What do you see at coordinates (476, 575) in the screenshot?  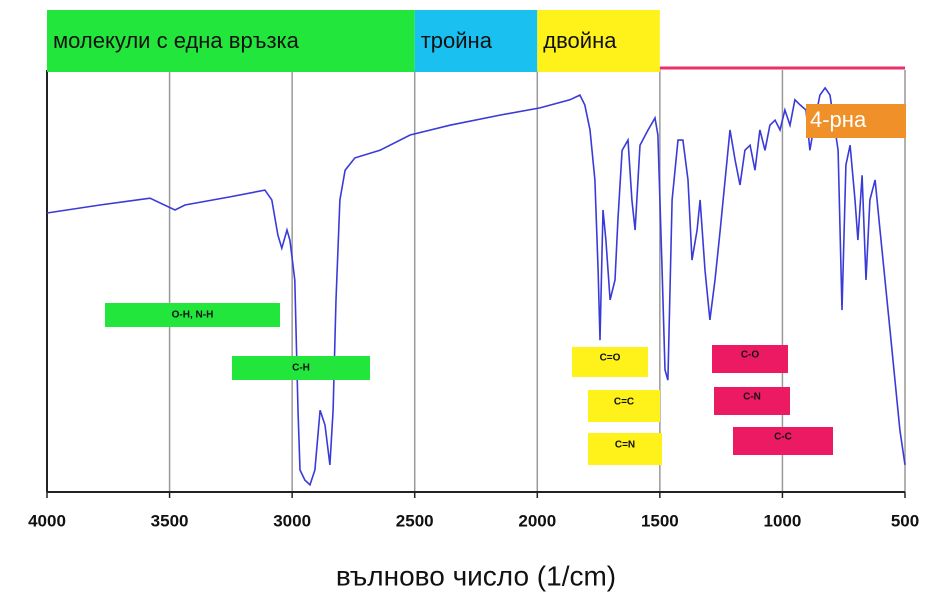 I see `x-axis-label: вълново число (1/cm)` at bounding box center [476, 575].